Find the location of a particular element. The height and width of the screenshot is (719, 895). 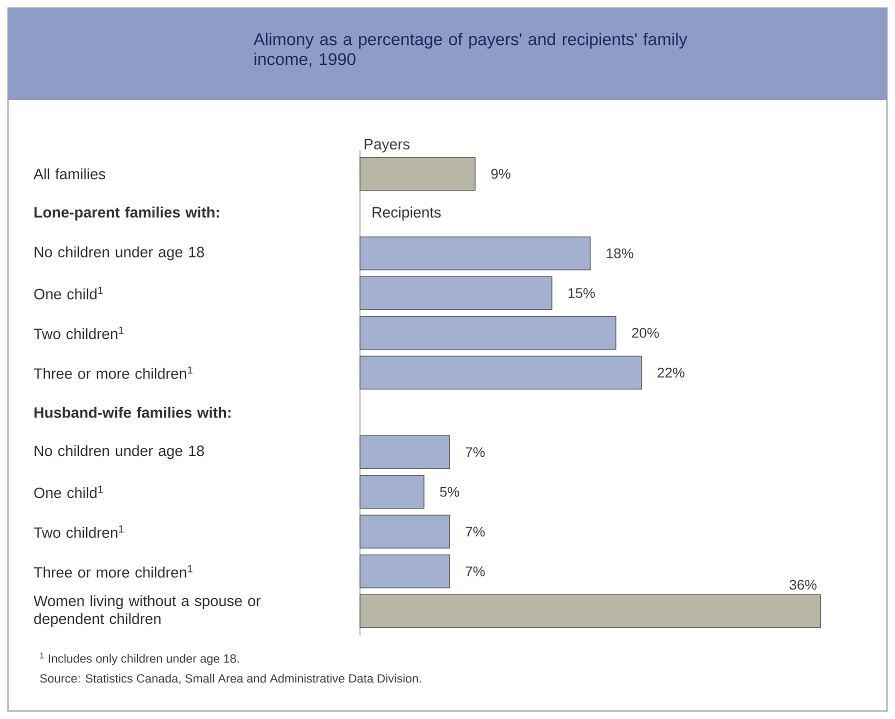

annotation: Payers is located at coordinates (387, 145).